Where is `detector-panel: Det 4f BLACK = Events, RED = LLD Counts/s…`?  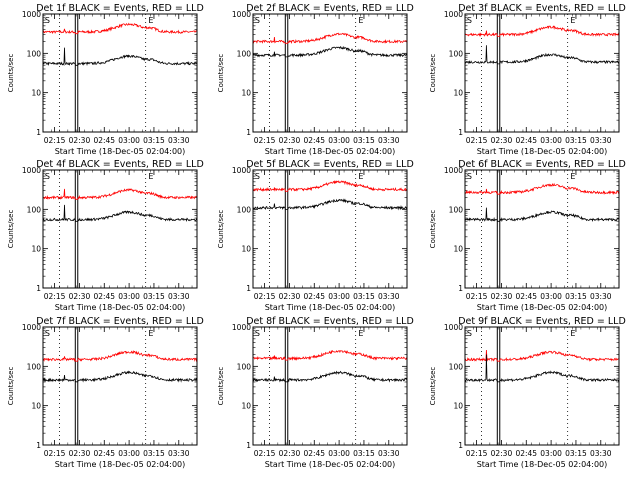 detector-panel: Det 4f BLACK = Events, RED = LLD Counts/s… is located at coordinates (105, 235).